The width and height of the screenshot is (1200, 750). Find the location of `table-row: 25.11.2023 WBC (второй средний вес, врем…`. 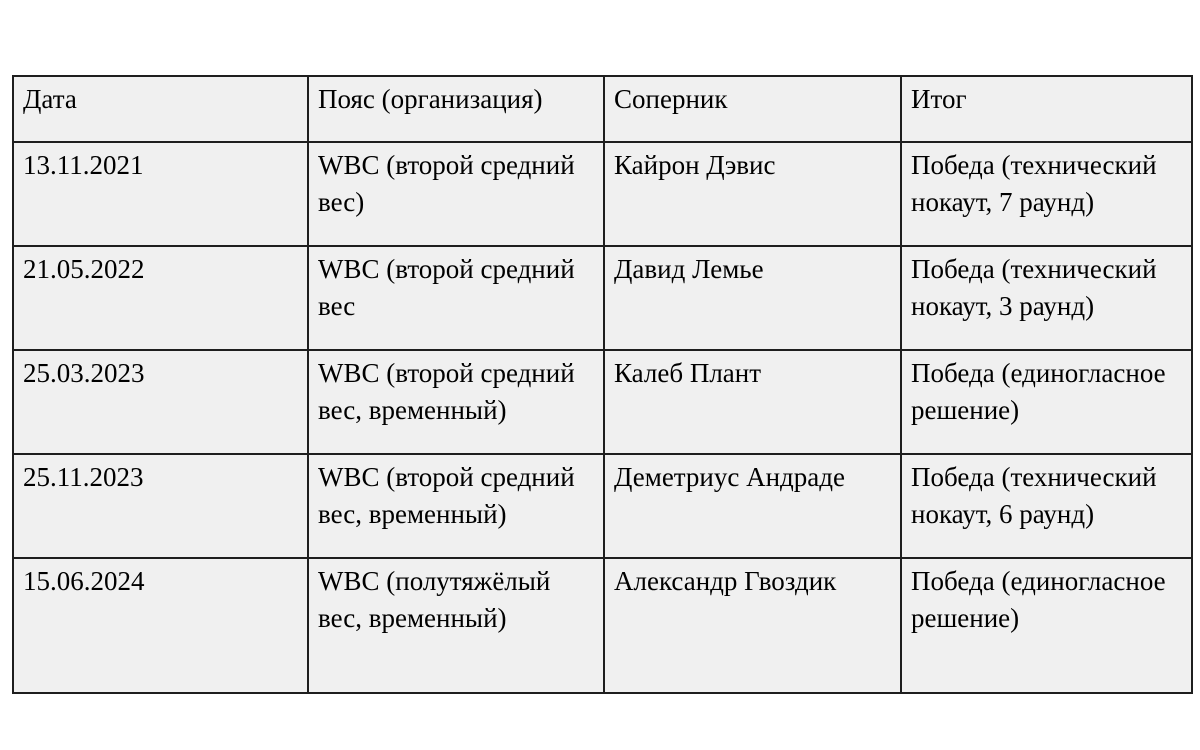

table-row: 25.11.2023 WBC (второй средний вес, врем… is located at coordinates (602, 506).